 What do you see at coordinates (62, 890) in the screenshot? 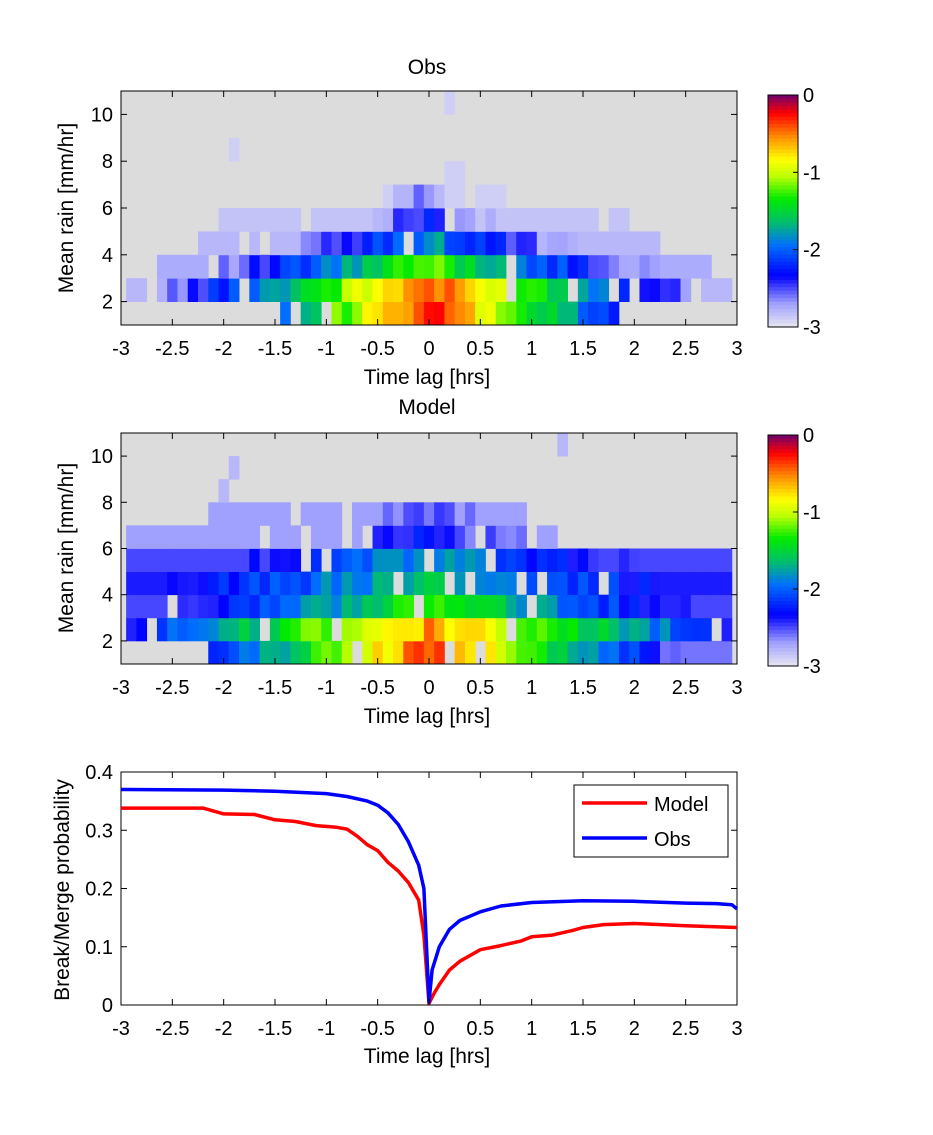
I see `line-y-axis-label: Break/Merge probability` at bounding box center [62, 890].